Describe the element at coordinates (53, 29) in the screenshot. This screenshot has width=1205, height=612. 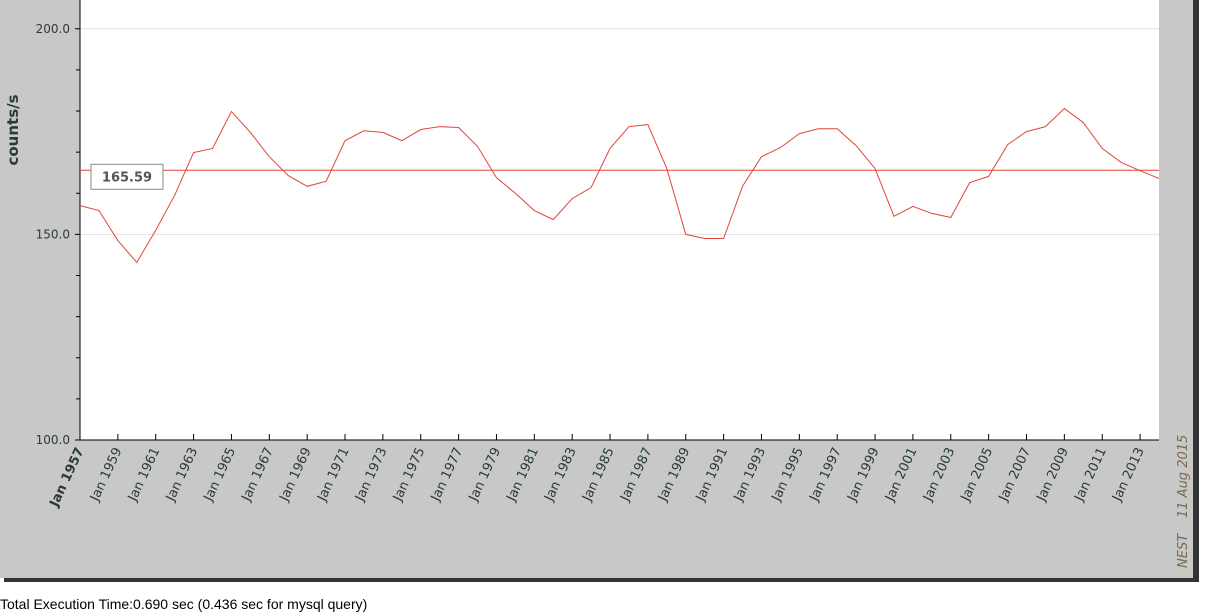
I see `y-tick-label: 200.0` at that location.